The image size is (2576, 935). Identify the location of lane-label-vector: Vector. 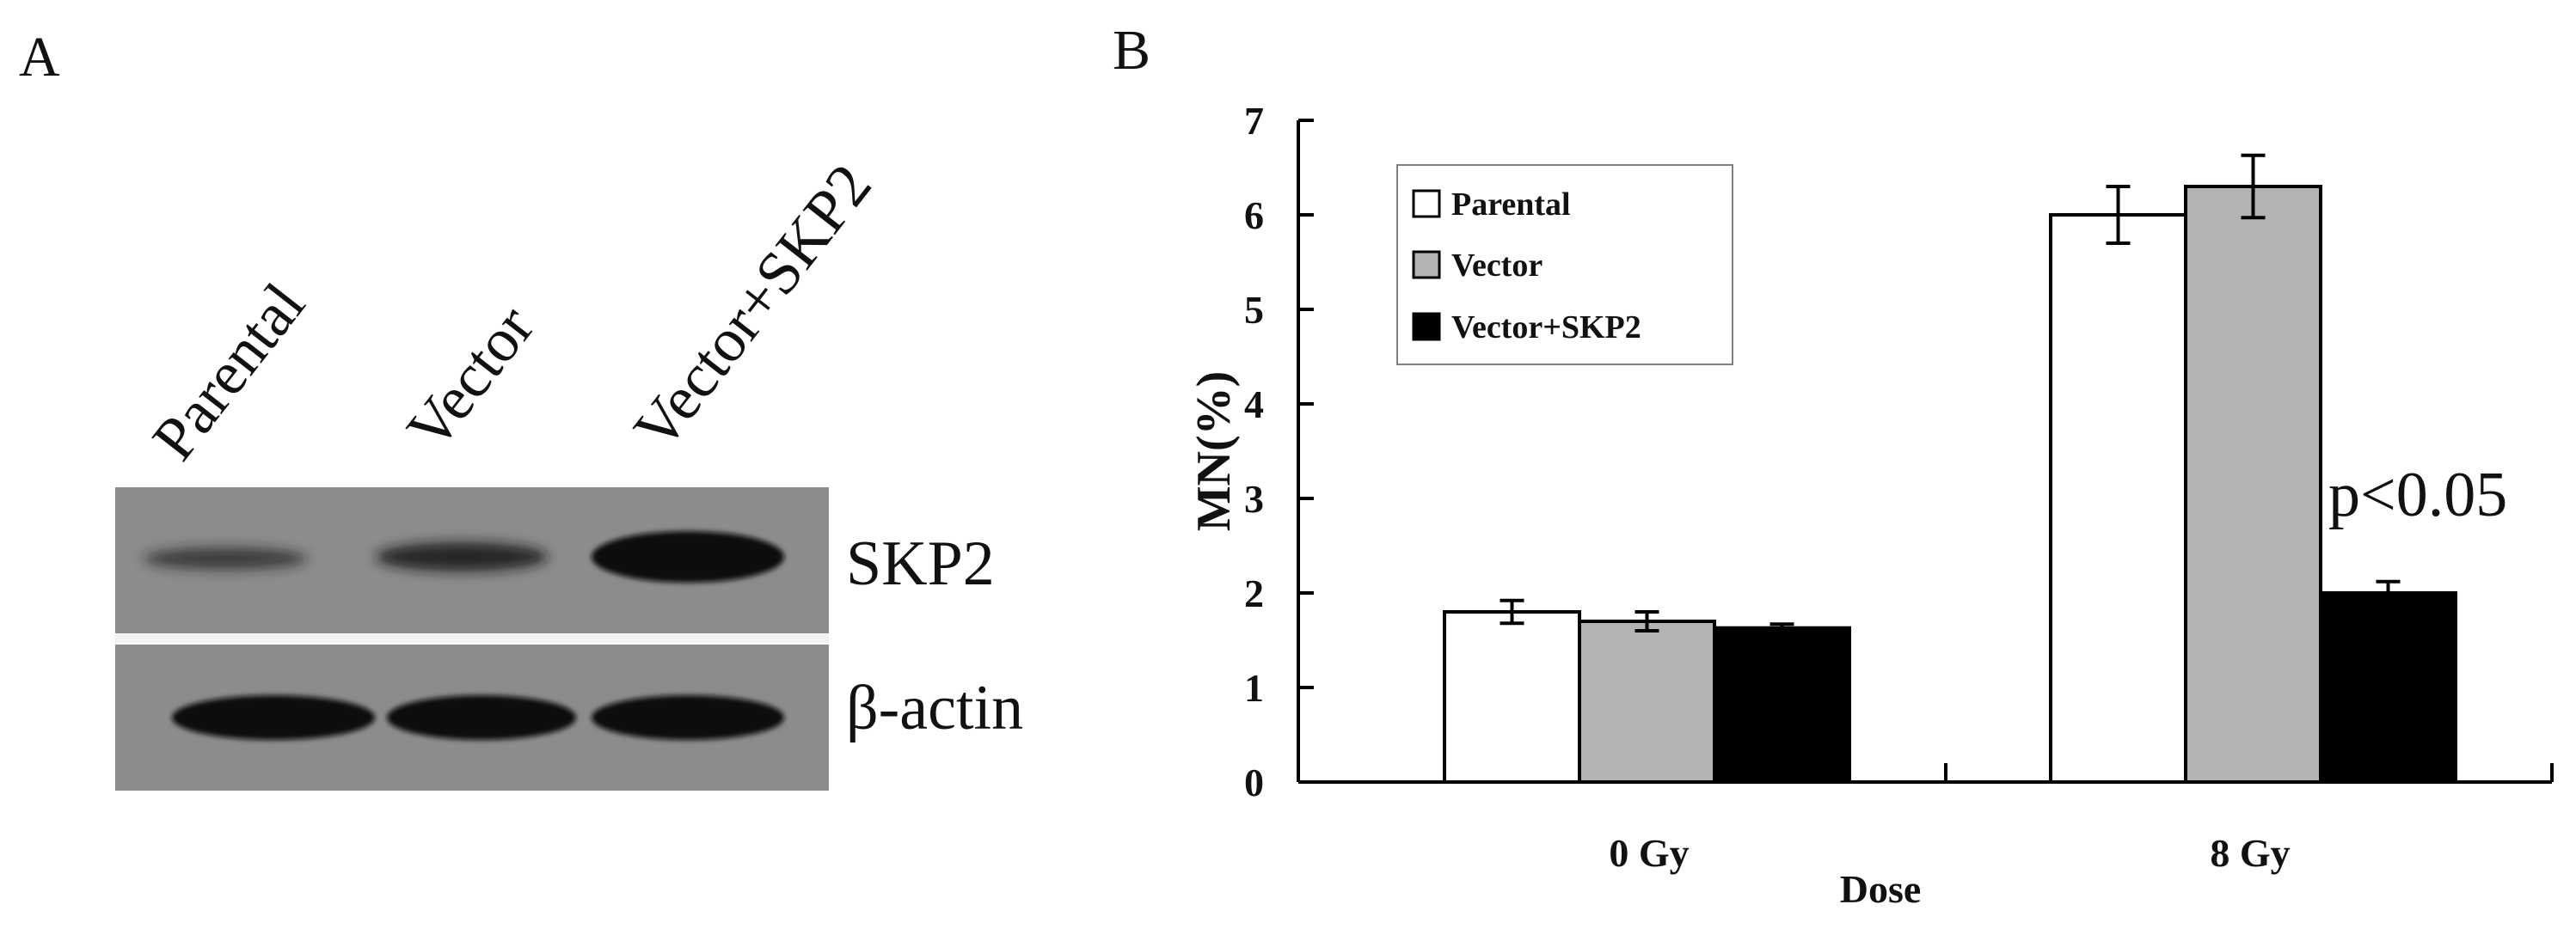
(471, 377).